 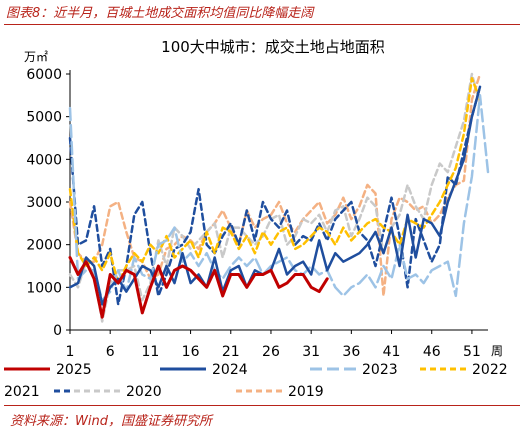 I want to click on x-tick-label: 46, so click(x=432, y=352).